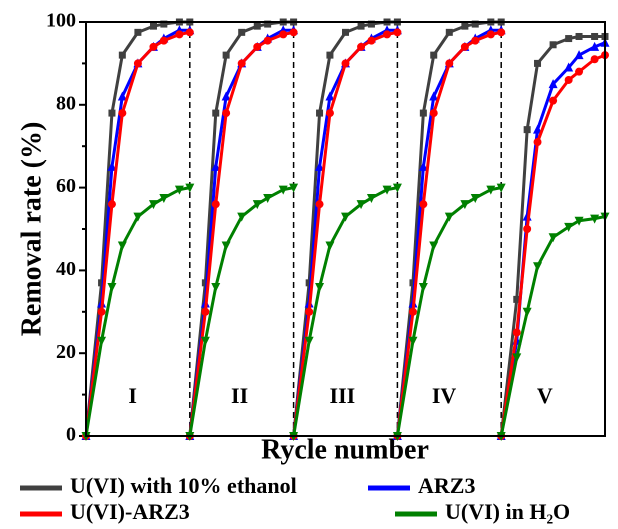  Describe the element at coordinates (545, 395) in the screenshot. I see `cycle-label: V` at that location.